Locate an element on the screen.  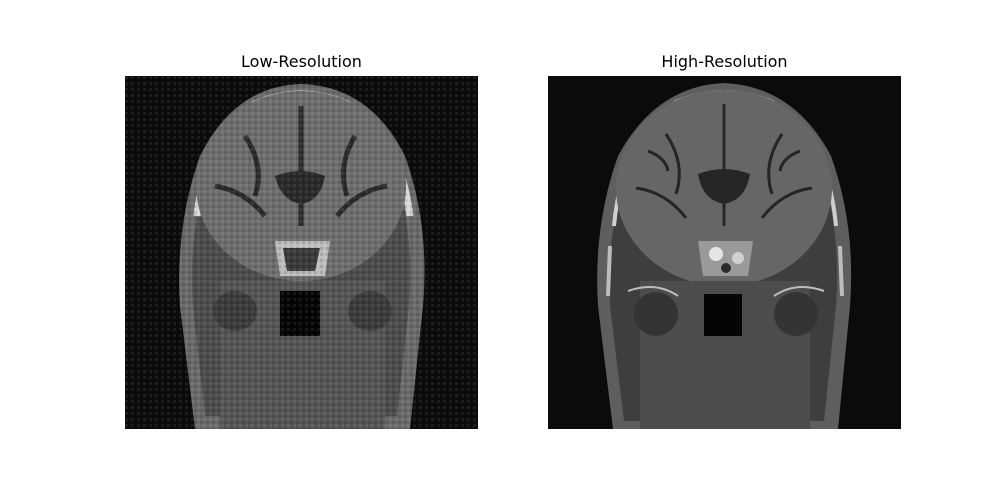
panel-title-low-resolution: Low-Resolution is located at coordinates (301, 61).